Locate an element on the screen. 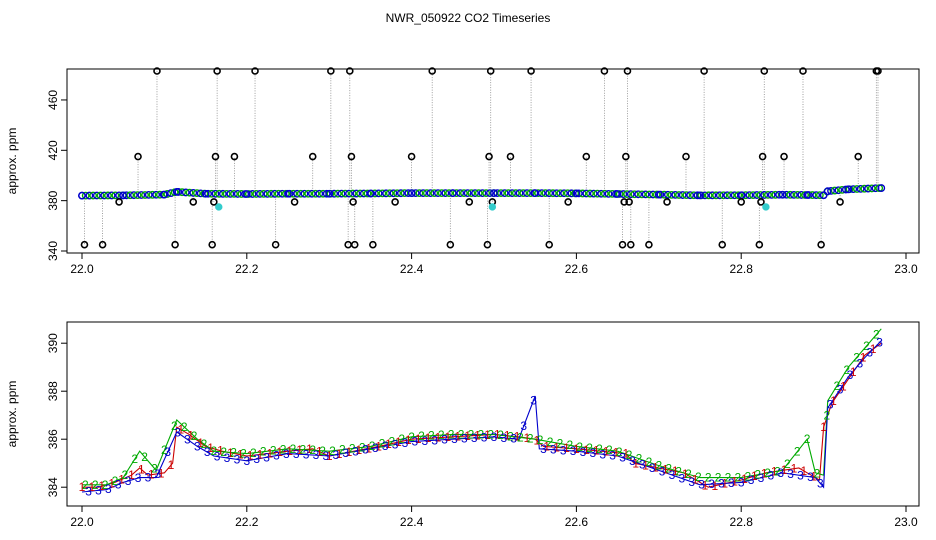 Image resolution: width=936 pixels, height=540 pixels. top-x-tick-label: 22.2 is located at coordinates (247, 269).